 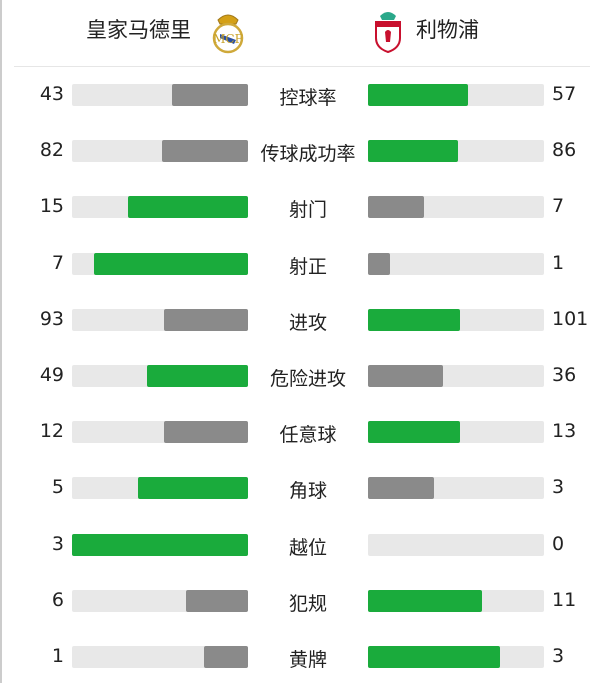 I want to click on home-value: 5, so click(x=57, y=487).